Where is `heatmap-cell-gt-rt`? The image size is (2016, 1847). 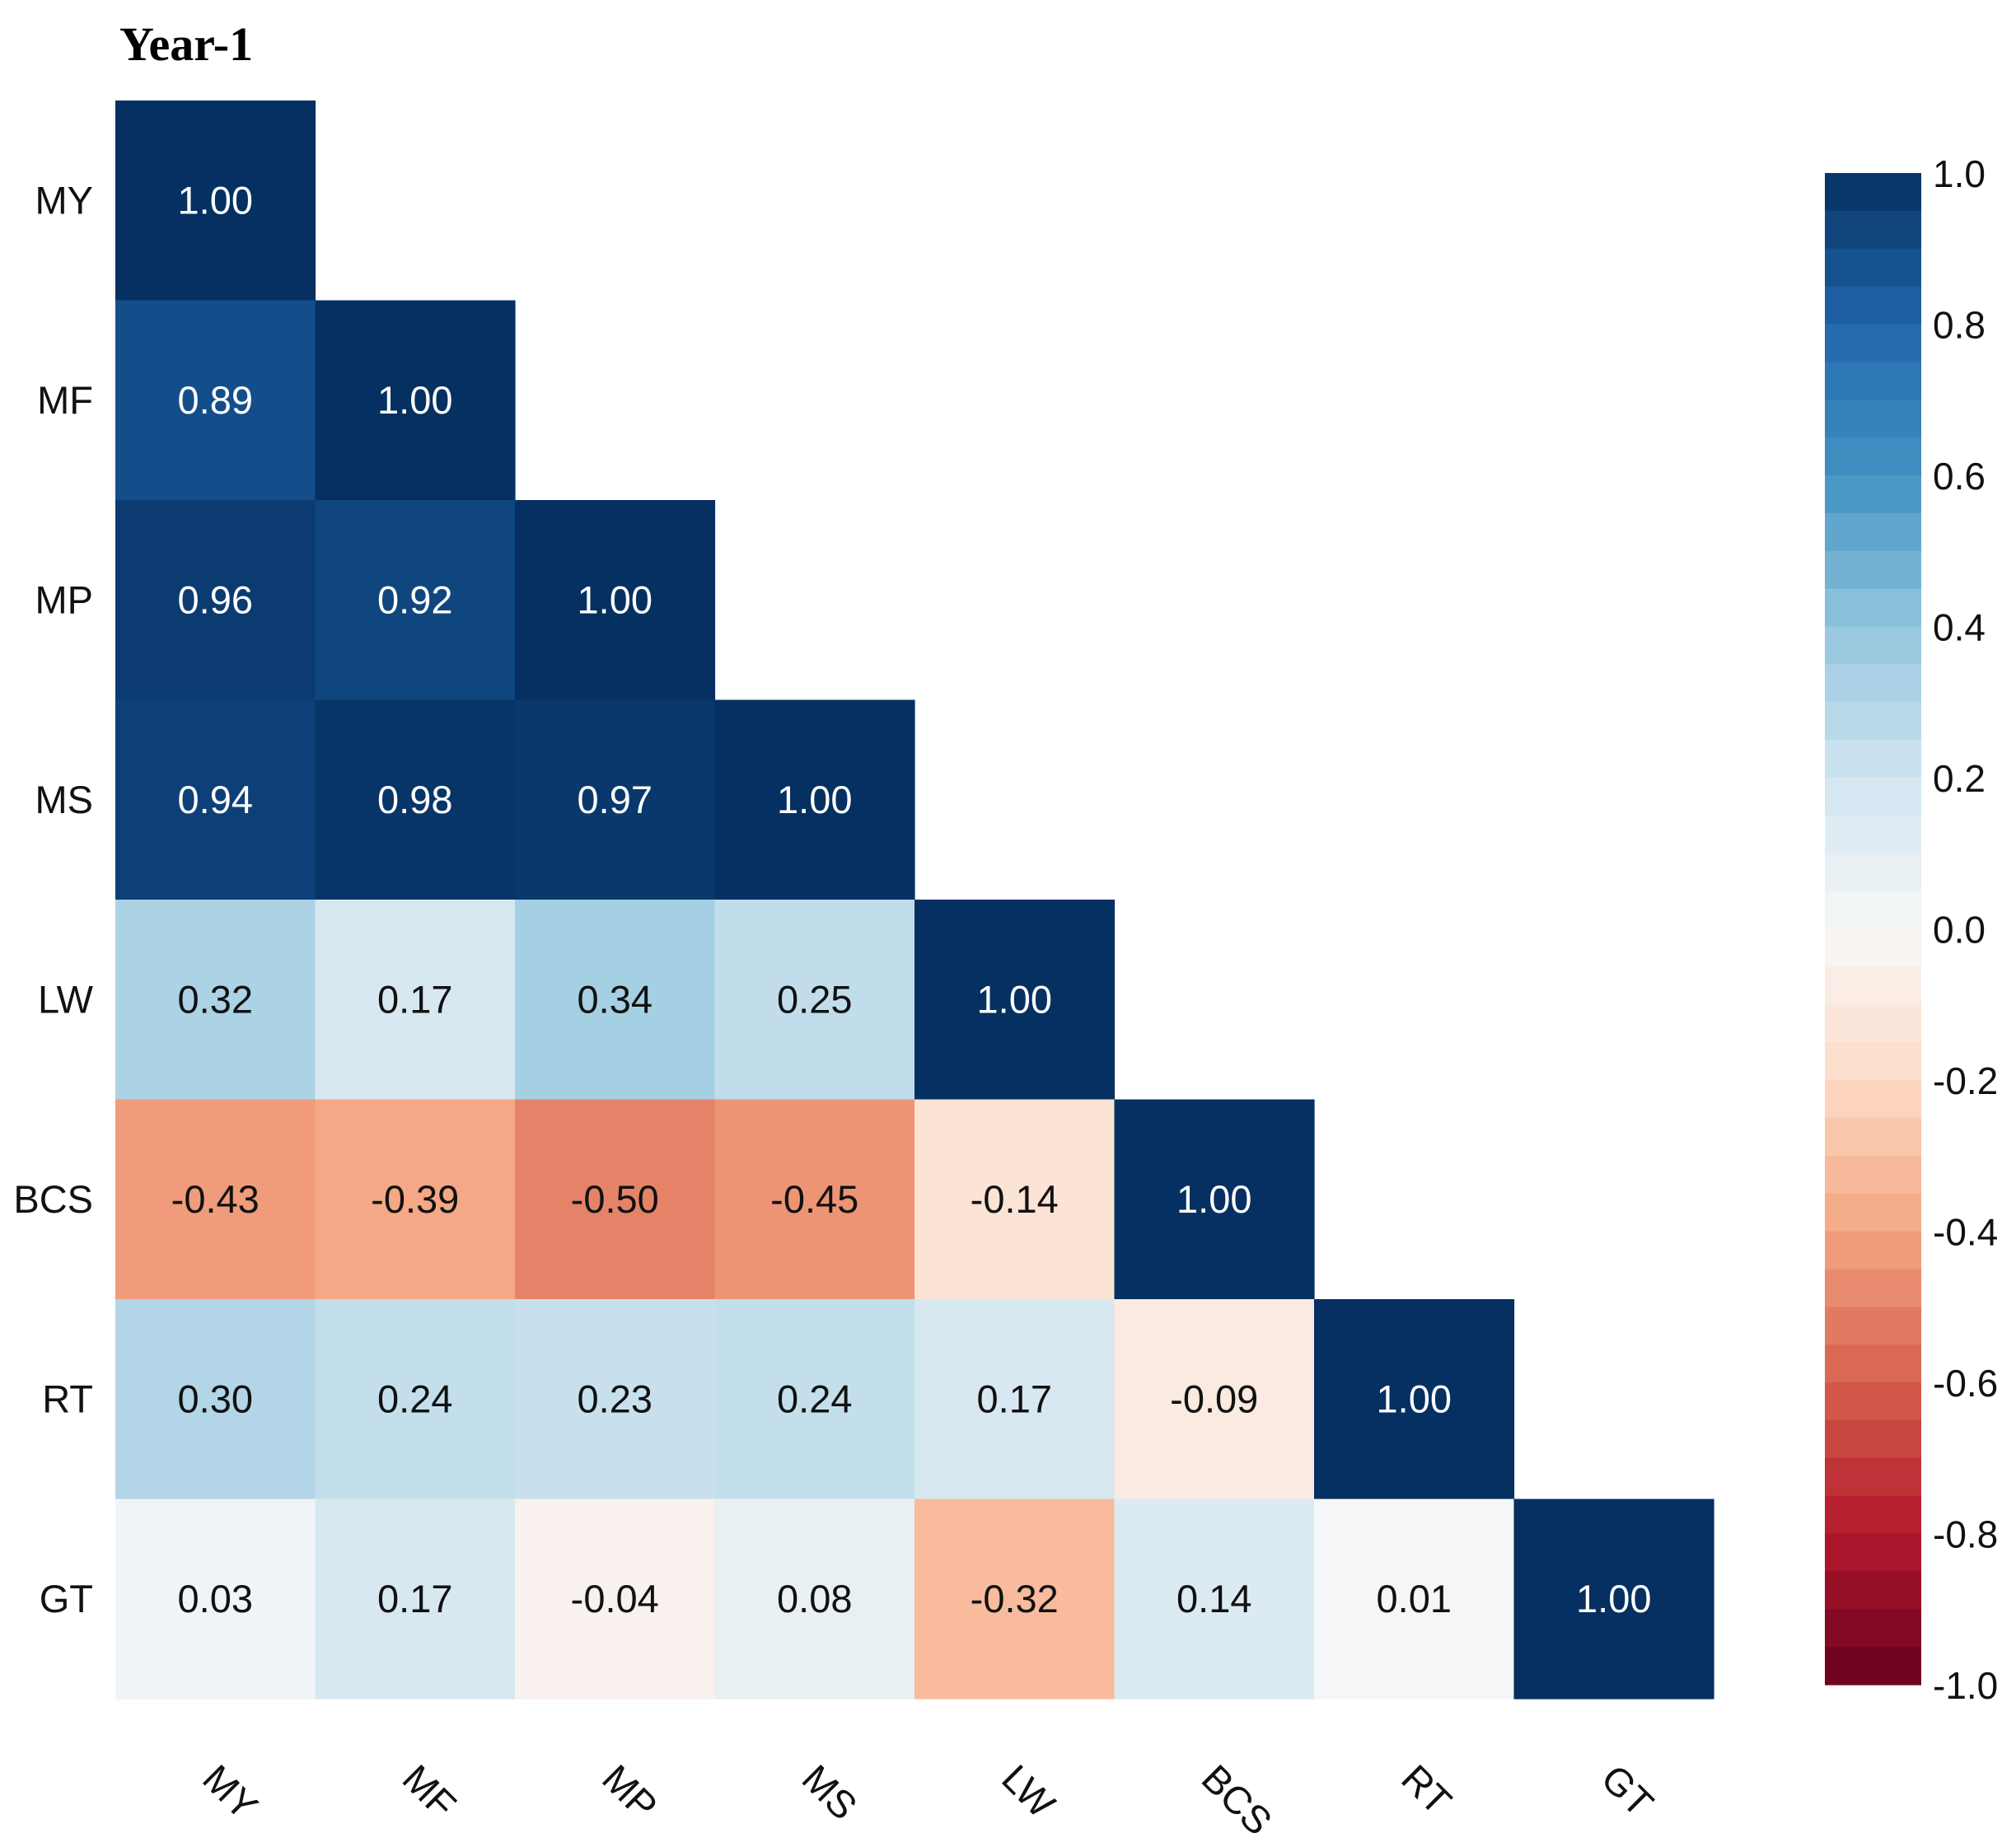
heatmap-cell-gt-rt is located at coordinates (1414, 1599).